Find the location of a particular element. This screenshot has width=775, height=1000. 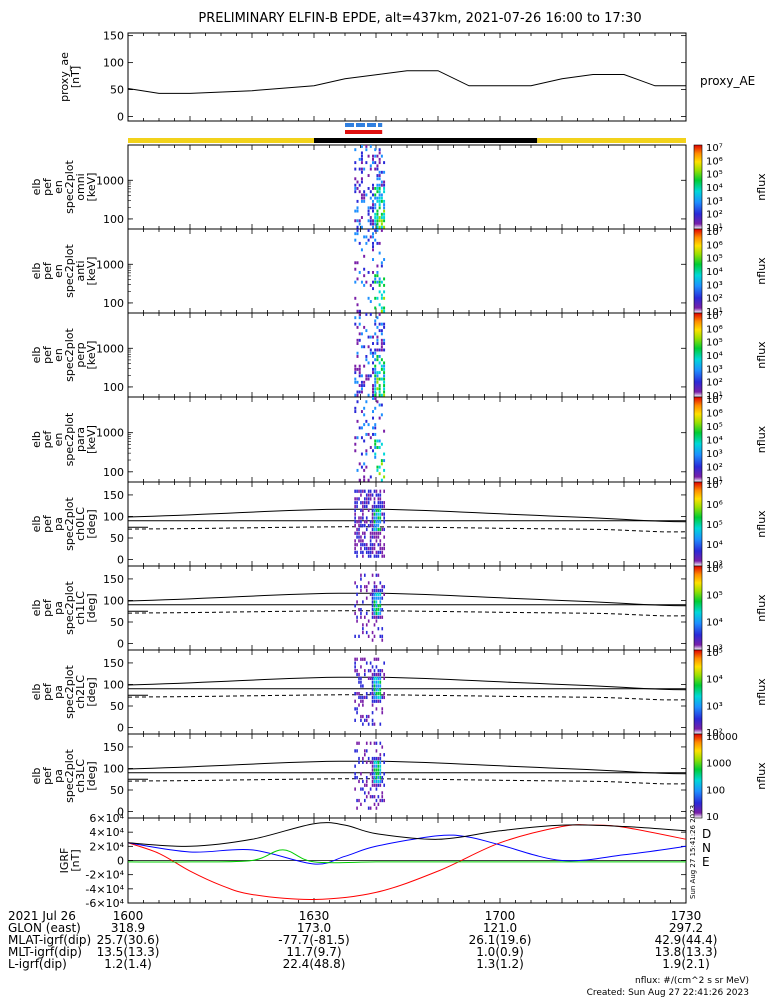

ylabel-pa_ch2: spec2plot is located at coordinates (69, 692).